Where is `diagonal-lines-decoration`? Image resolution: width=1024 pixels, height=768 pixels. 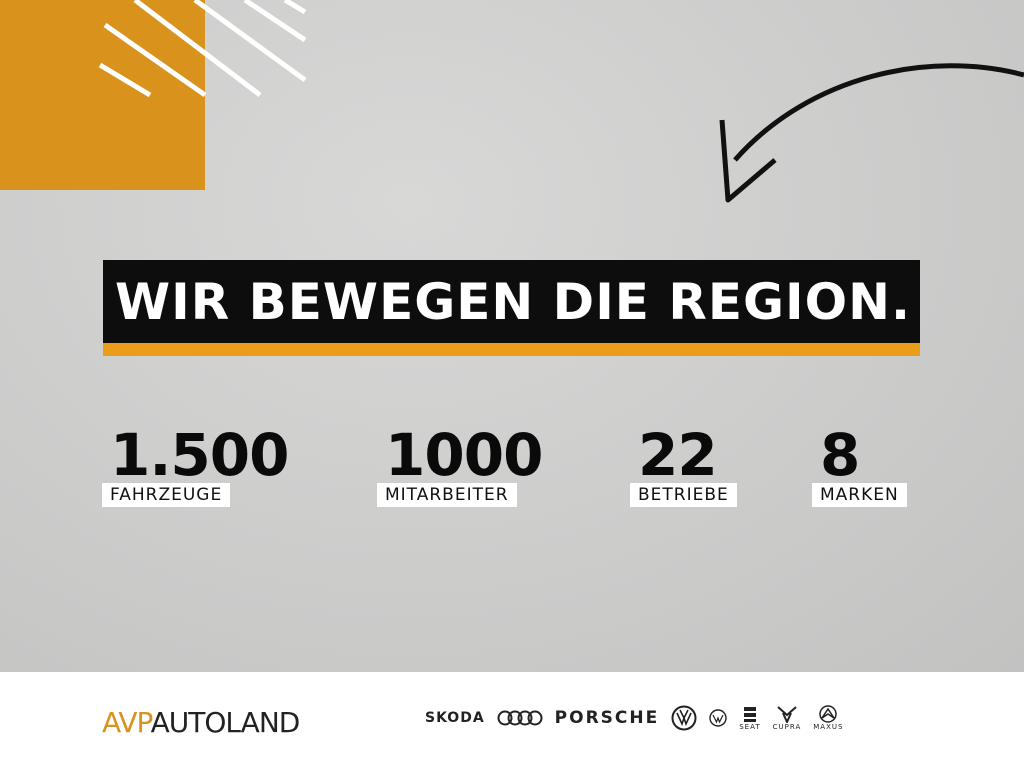
diagonal-lines-decoration is located at coordinates (202, 49).